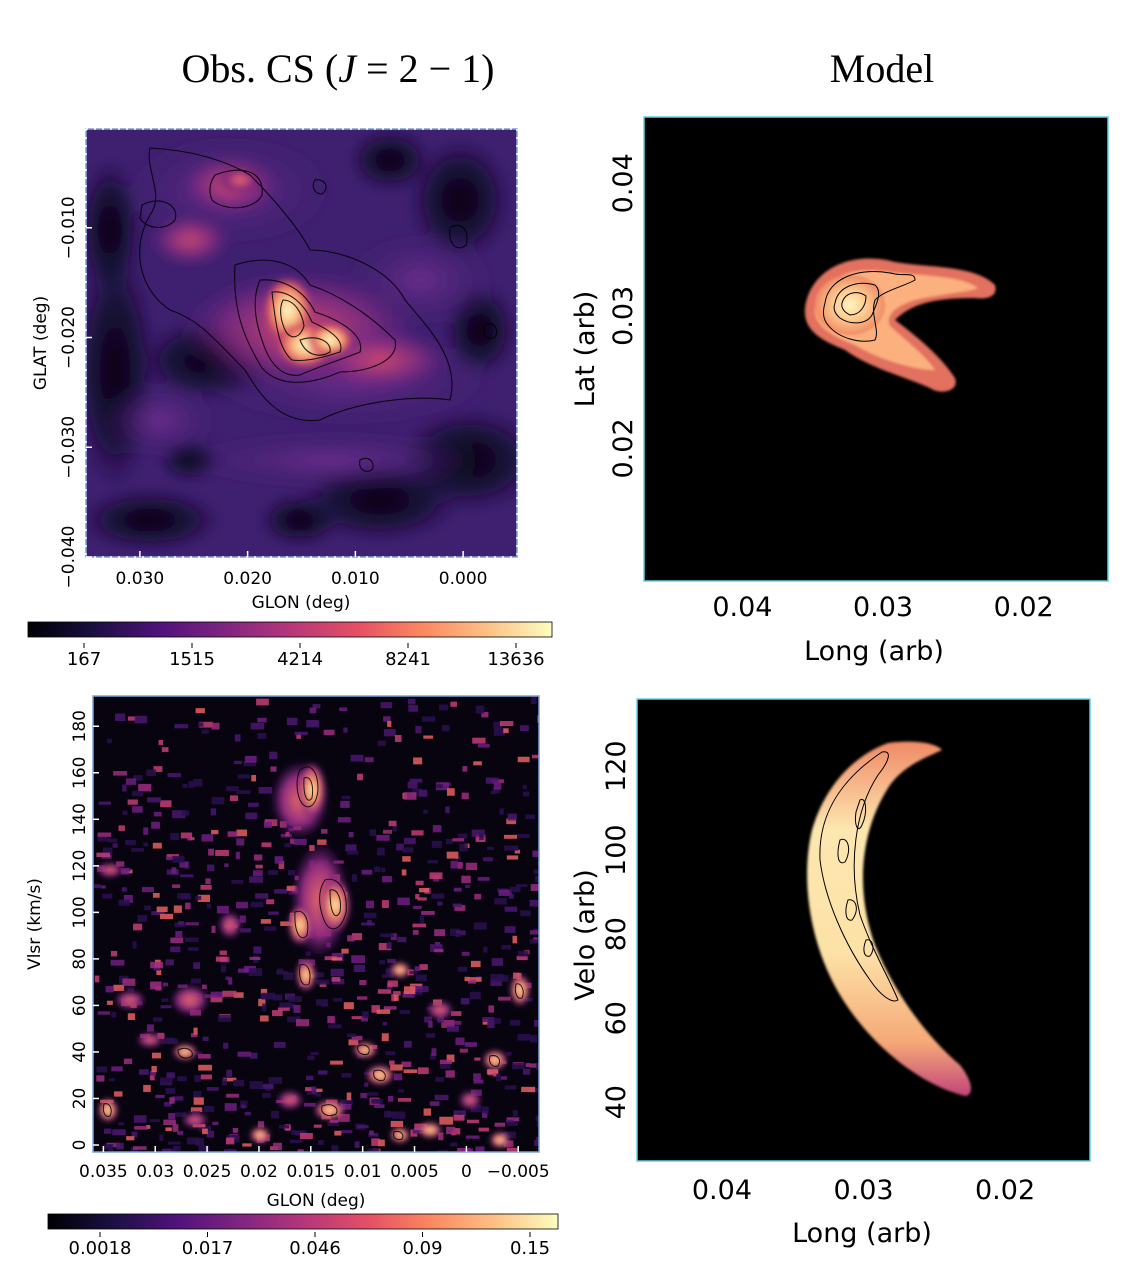 This screenshot has width=1126, height=1272. I want to click on colorbar-tick-label: 0.0018, so click(100, 1248).